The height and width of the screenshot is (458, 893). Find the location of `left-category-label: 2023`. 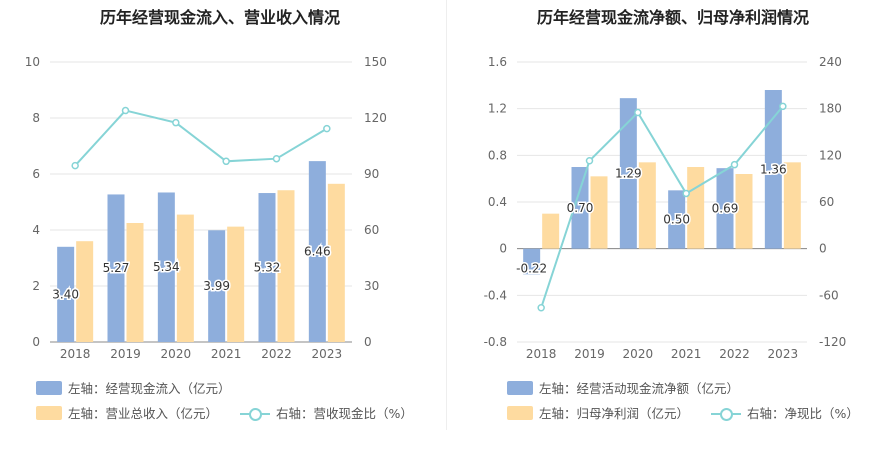

left-category-label: 2023 is located at coordinates (327, 354).